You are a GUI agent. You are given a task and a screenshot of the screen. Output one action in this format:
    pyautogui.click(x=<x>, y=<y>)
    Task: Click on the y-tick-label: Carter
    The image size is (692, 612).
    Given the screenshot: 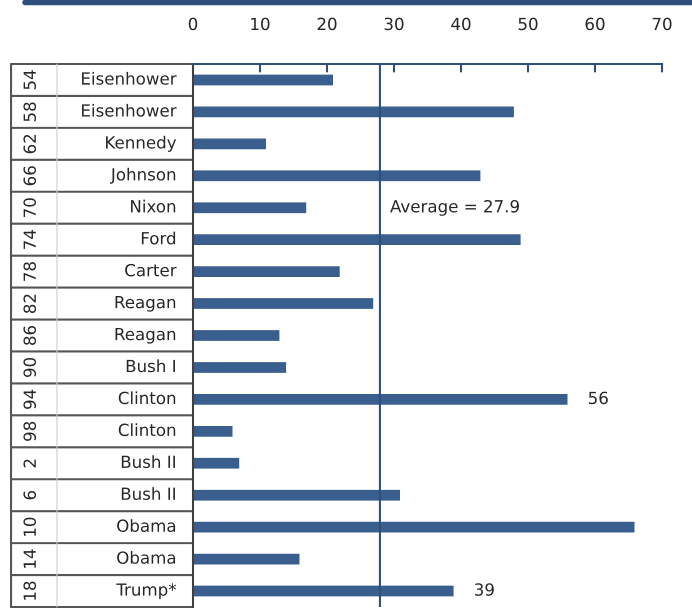 What is the action you would take?
    pyautogui.click(x=151, y=270)
    